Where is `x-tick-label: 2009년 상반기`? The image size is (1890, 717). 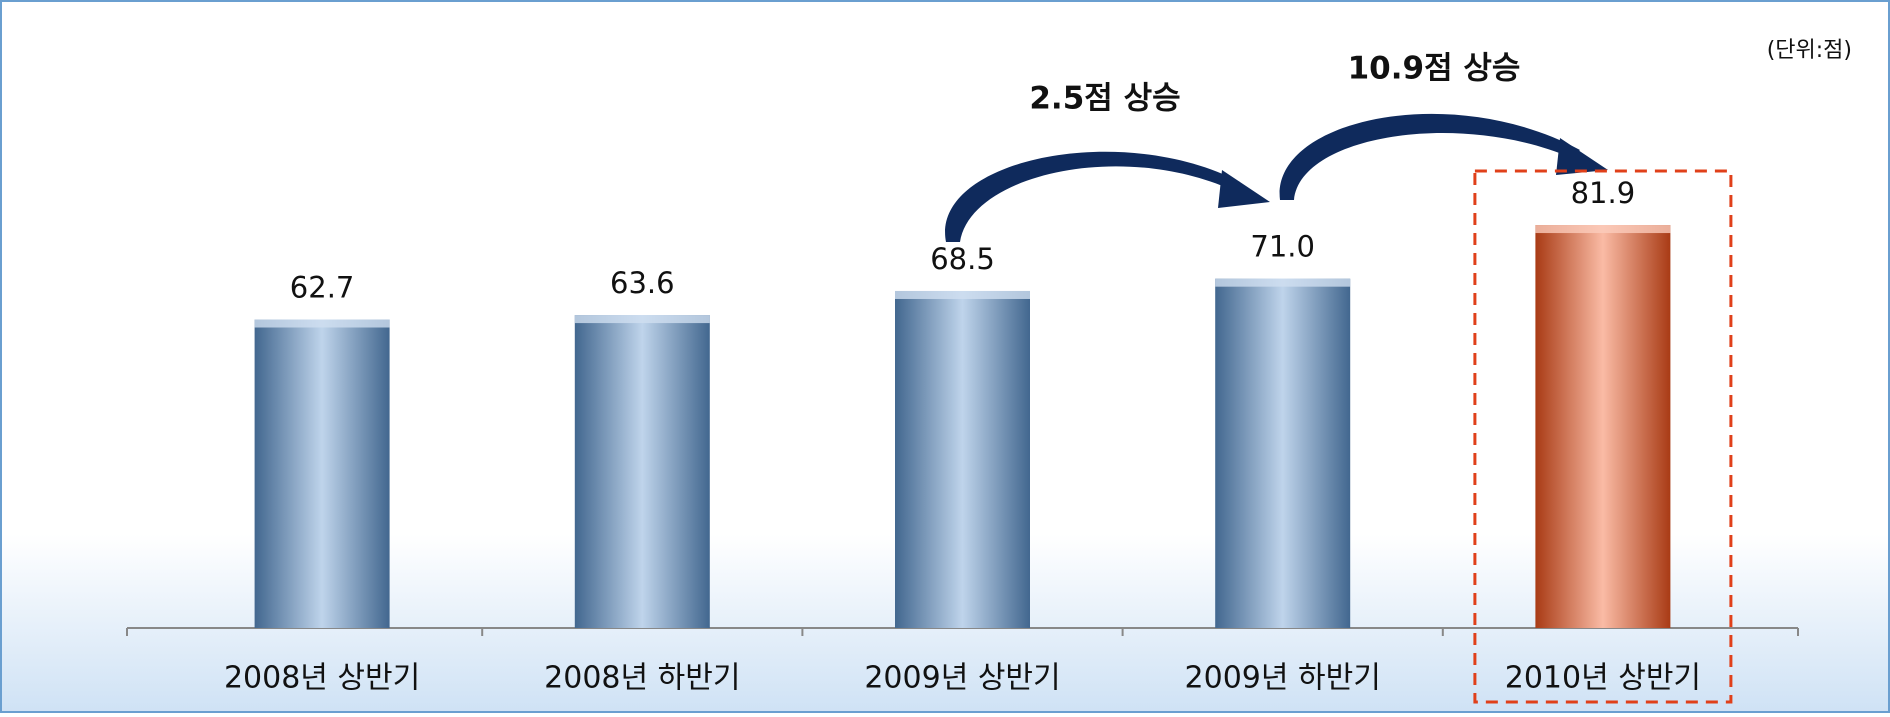 x-tick-label: 2009년 상반기 is located at coordinates (962, 678).